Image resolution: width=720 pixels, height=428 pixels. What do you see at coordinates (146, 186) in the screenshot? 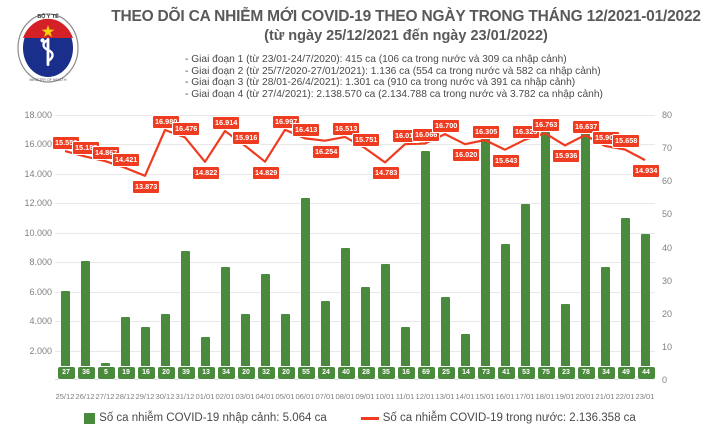
I see `line-value-label: 13.873` at bounding box center [146, 186].